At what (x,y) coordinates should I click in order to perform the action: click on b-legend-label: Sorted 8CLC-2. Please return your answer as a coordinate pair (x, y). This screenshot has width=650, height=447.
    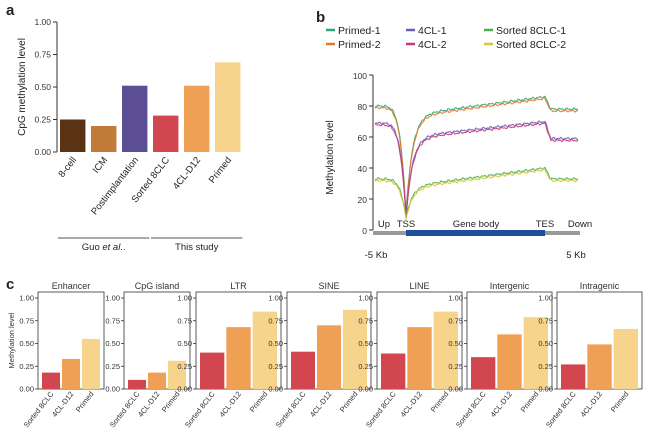
    Looking at the image, I should click on (531, 45).